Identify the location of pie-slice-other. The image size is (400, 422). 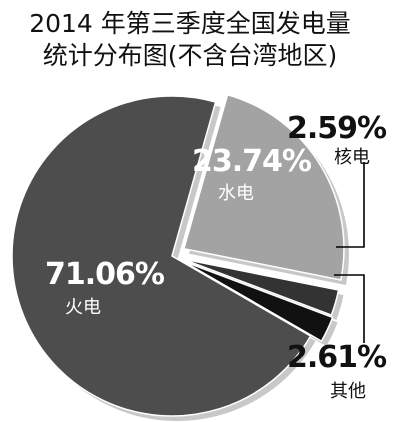
(258, 301).